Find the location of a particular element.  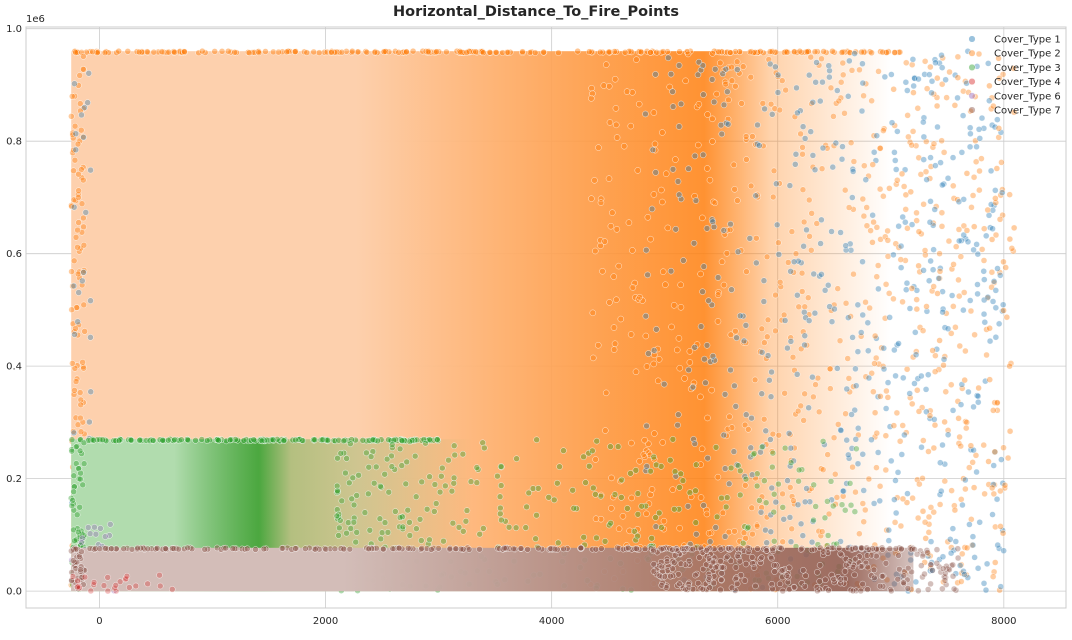

legend-marker is located at coordinates (972, 110).